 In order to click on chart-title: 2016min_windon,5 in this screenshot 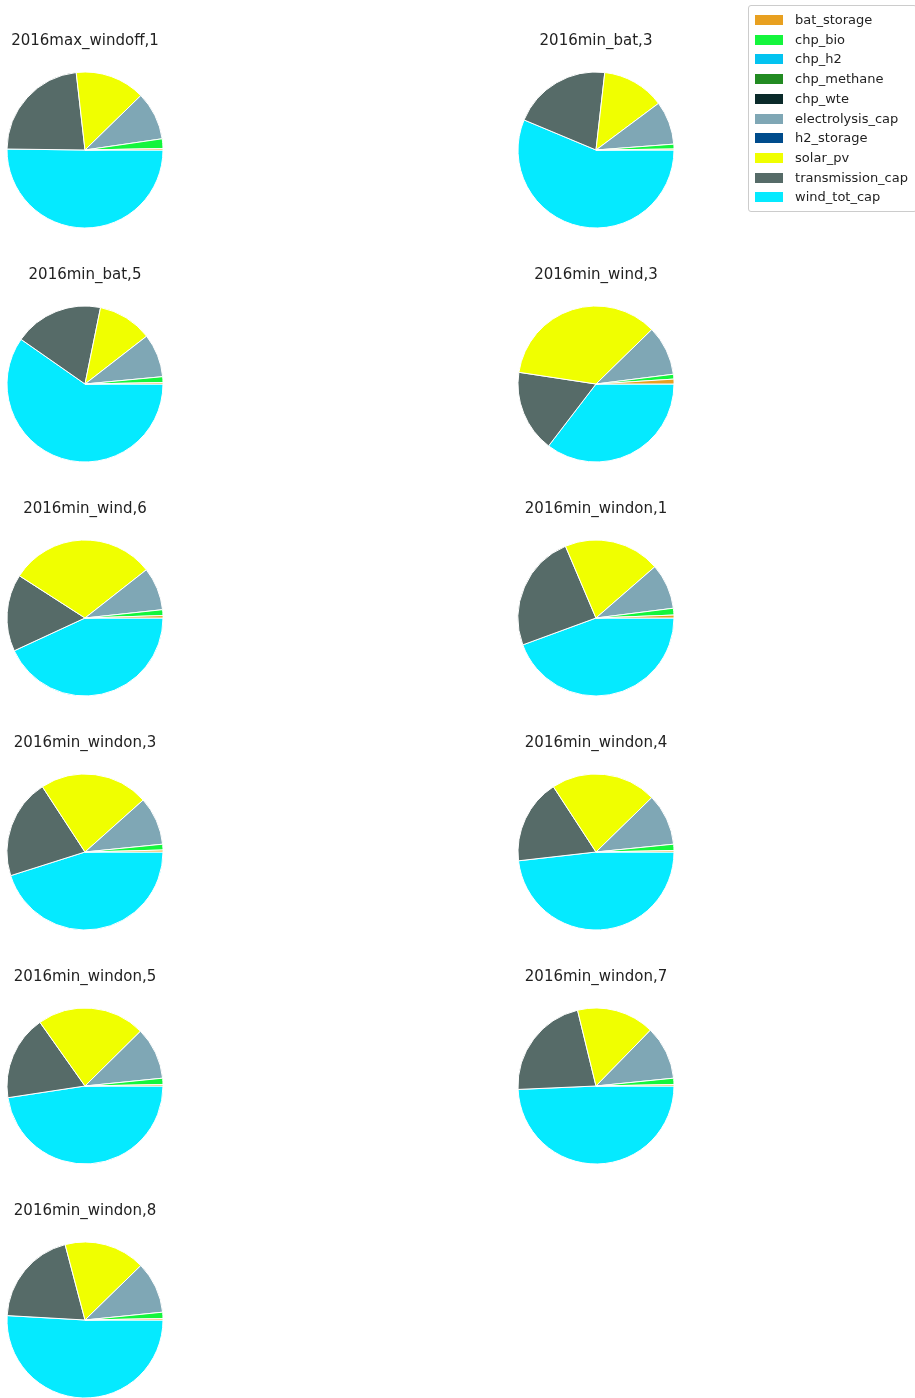, I will do `click(85, 976)`.